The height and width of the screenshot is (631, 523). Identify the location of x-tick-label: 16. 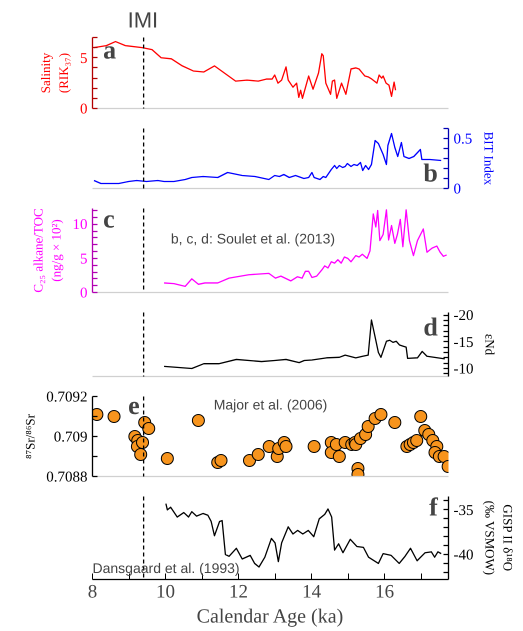
(384, 592).